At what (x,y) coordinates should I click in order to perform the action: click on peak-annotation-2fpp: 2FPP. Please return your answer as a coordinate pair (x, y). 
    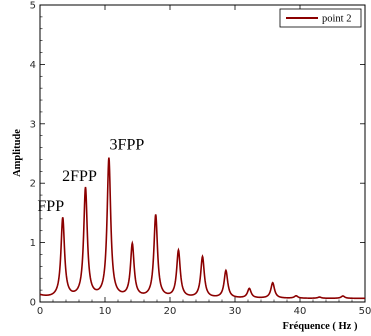
    Looking at the image, I should click on (79, 176).